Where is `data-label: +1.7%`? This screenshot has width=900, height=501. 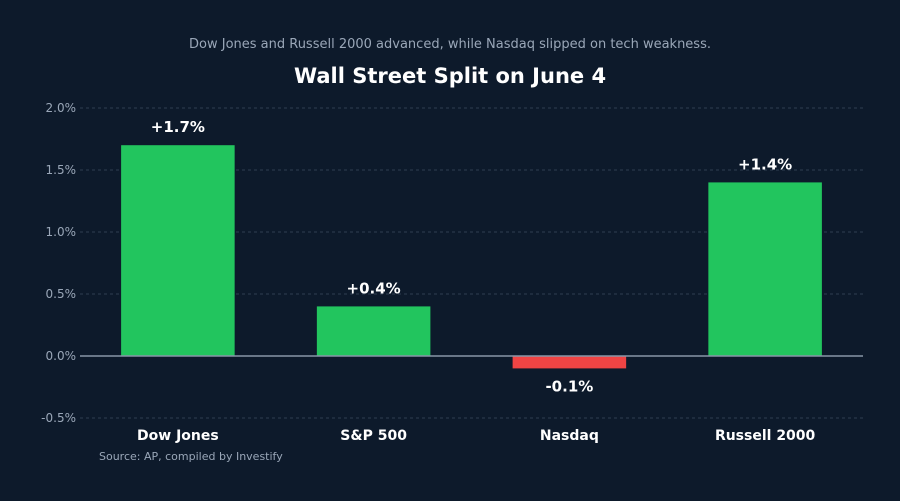 data-label: +1.7% is located at coordinates (178, 127).